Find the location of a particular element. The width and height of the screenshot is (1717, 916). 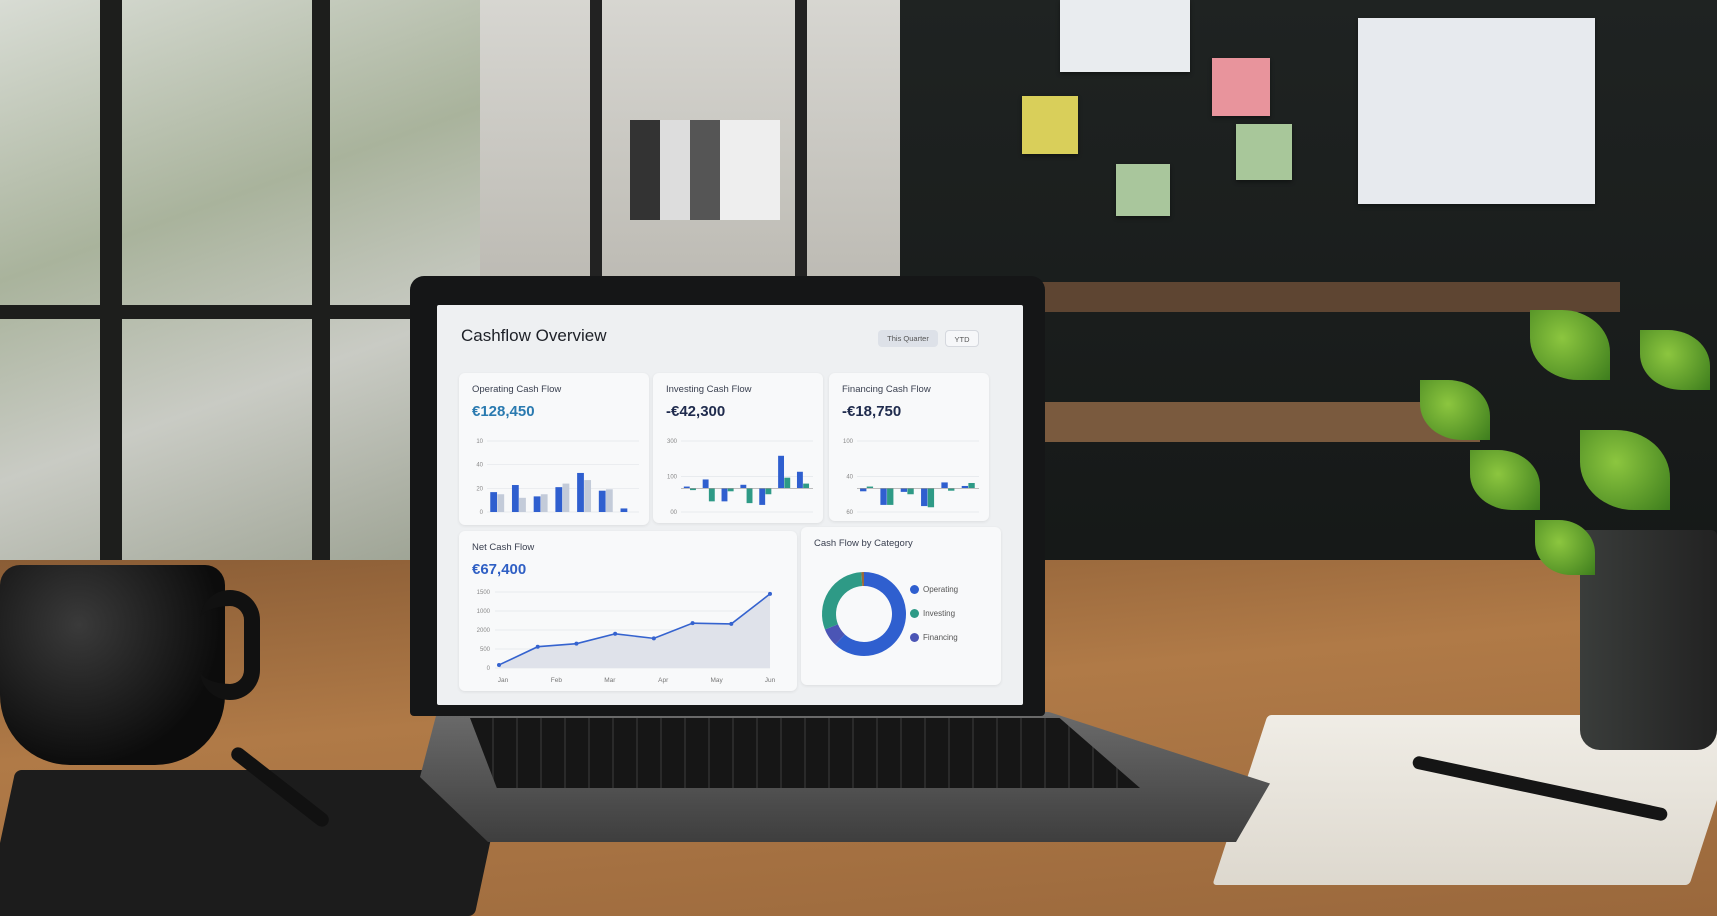

card-title: Financing Cash Flow is located at coordinates (886, 389).